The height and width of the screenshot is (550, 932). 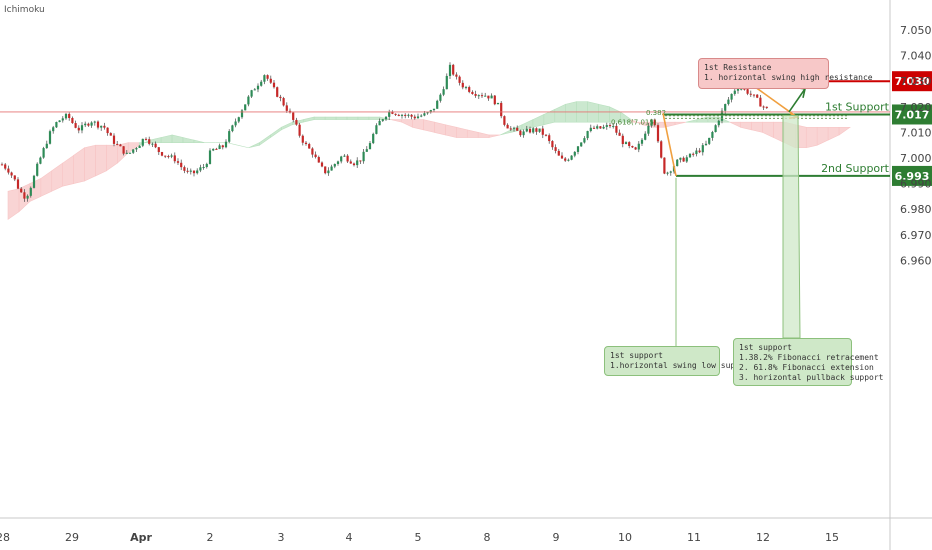 I want to click on y-tick-label: 7.000, so click(x=916, y=158).